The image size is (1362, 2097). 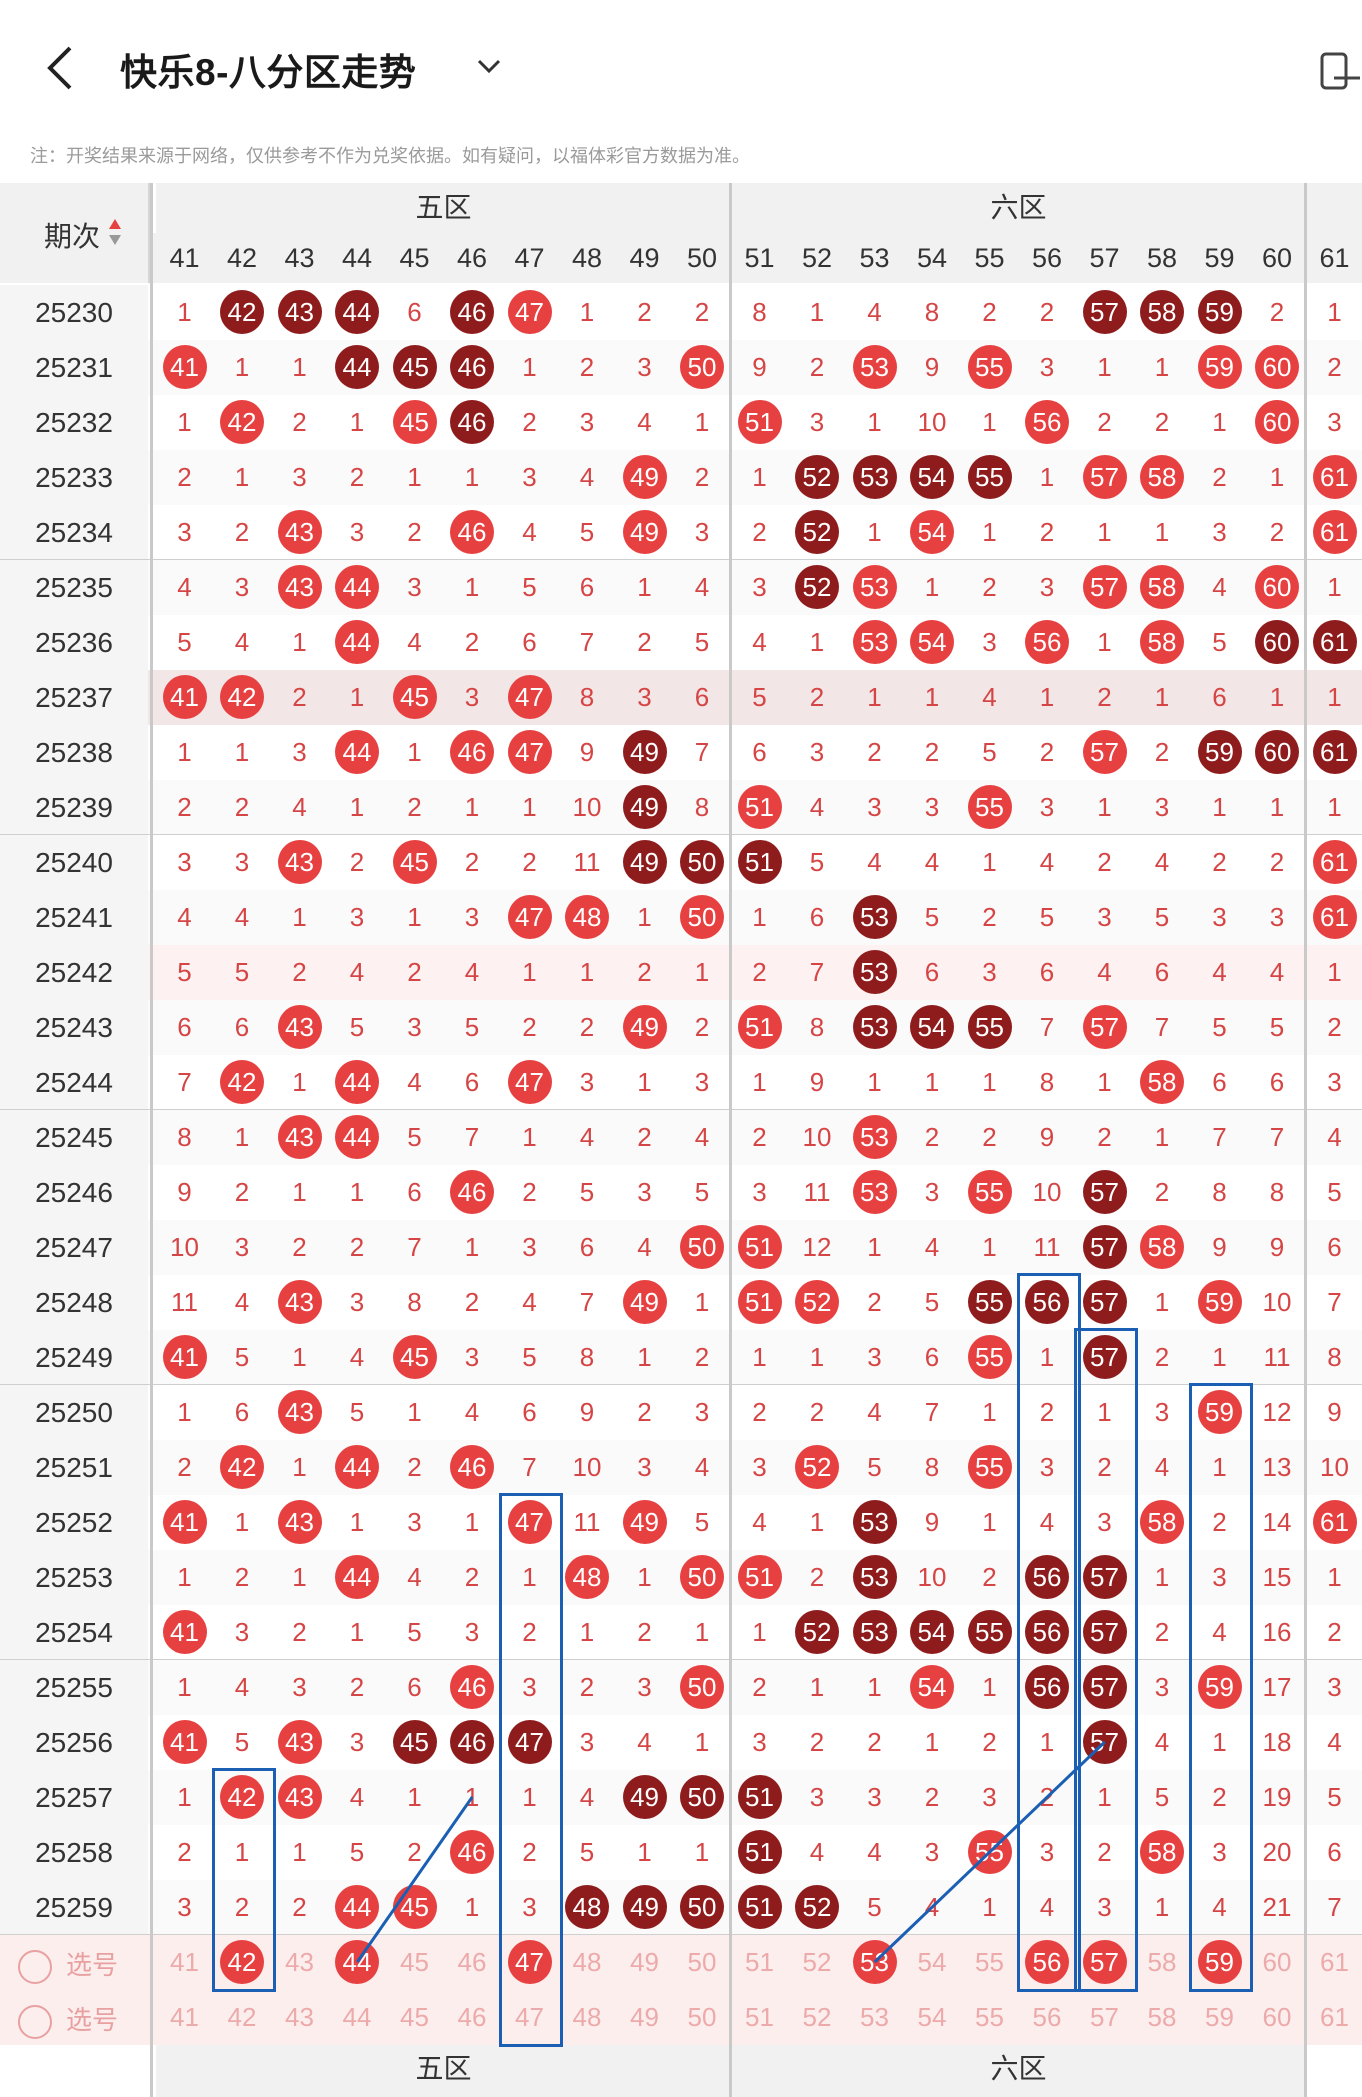 What do you see at coordinates (75, 233) in the screenshot?
I see `period-header: 期次` at bounding box center [75, 233].